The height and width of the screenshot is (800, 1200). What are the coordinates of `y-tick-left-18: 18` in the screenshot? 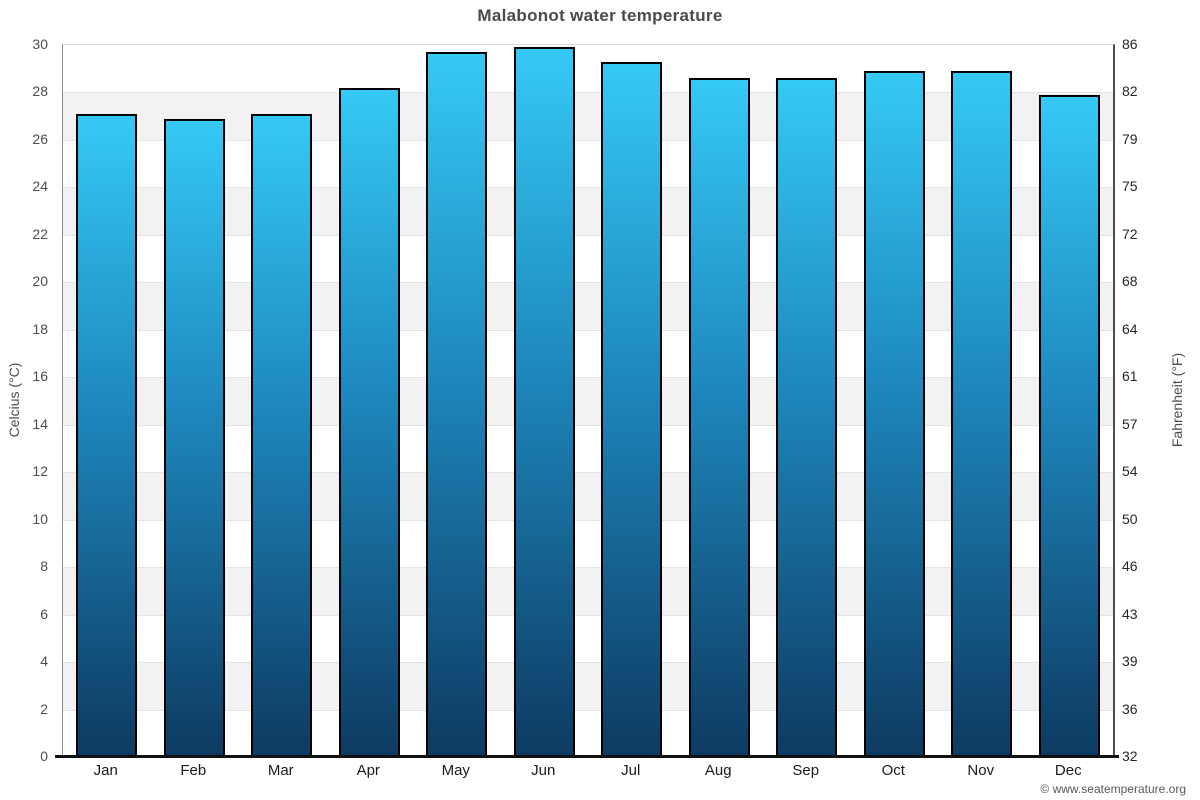 It's located at (40, 328).